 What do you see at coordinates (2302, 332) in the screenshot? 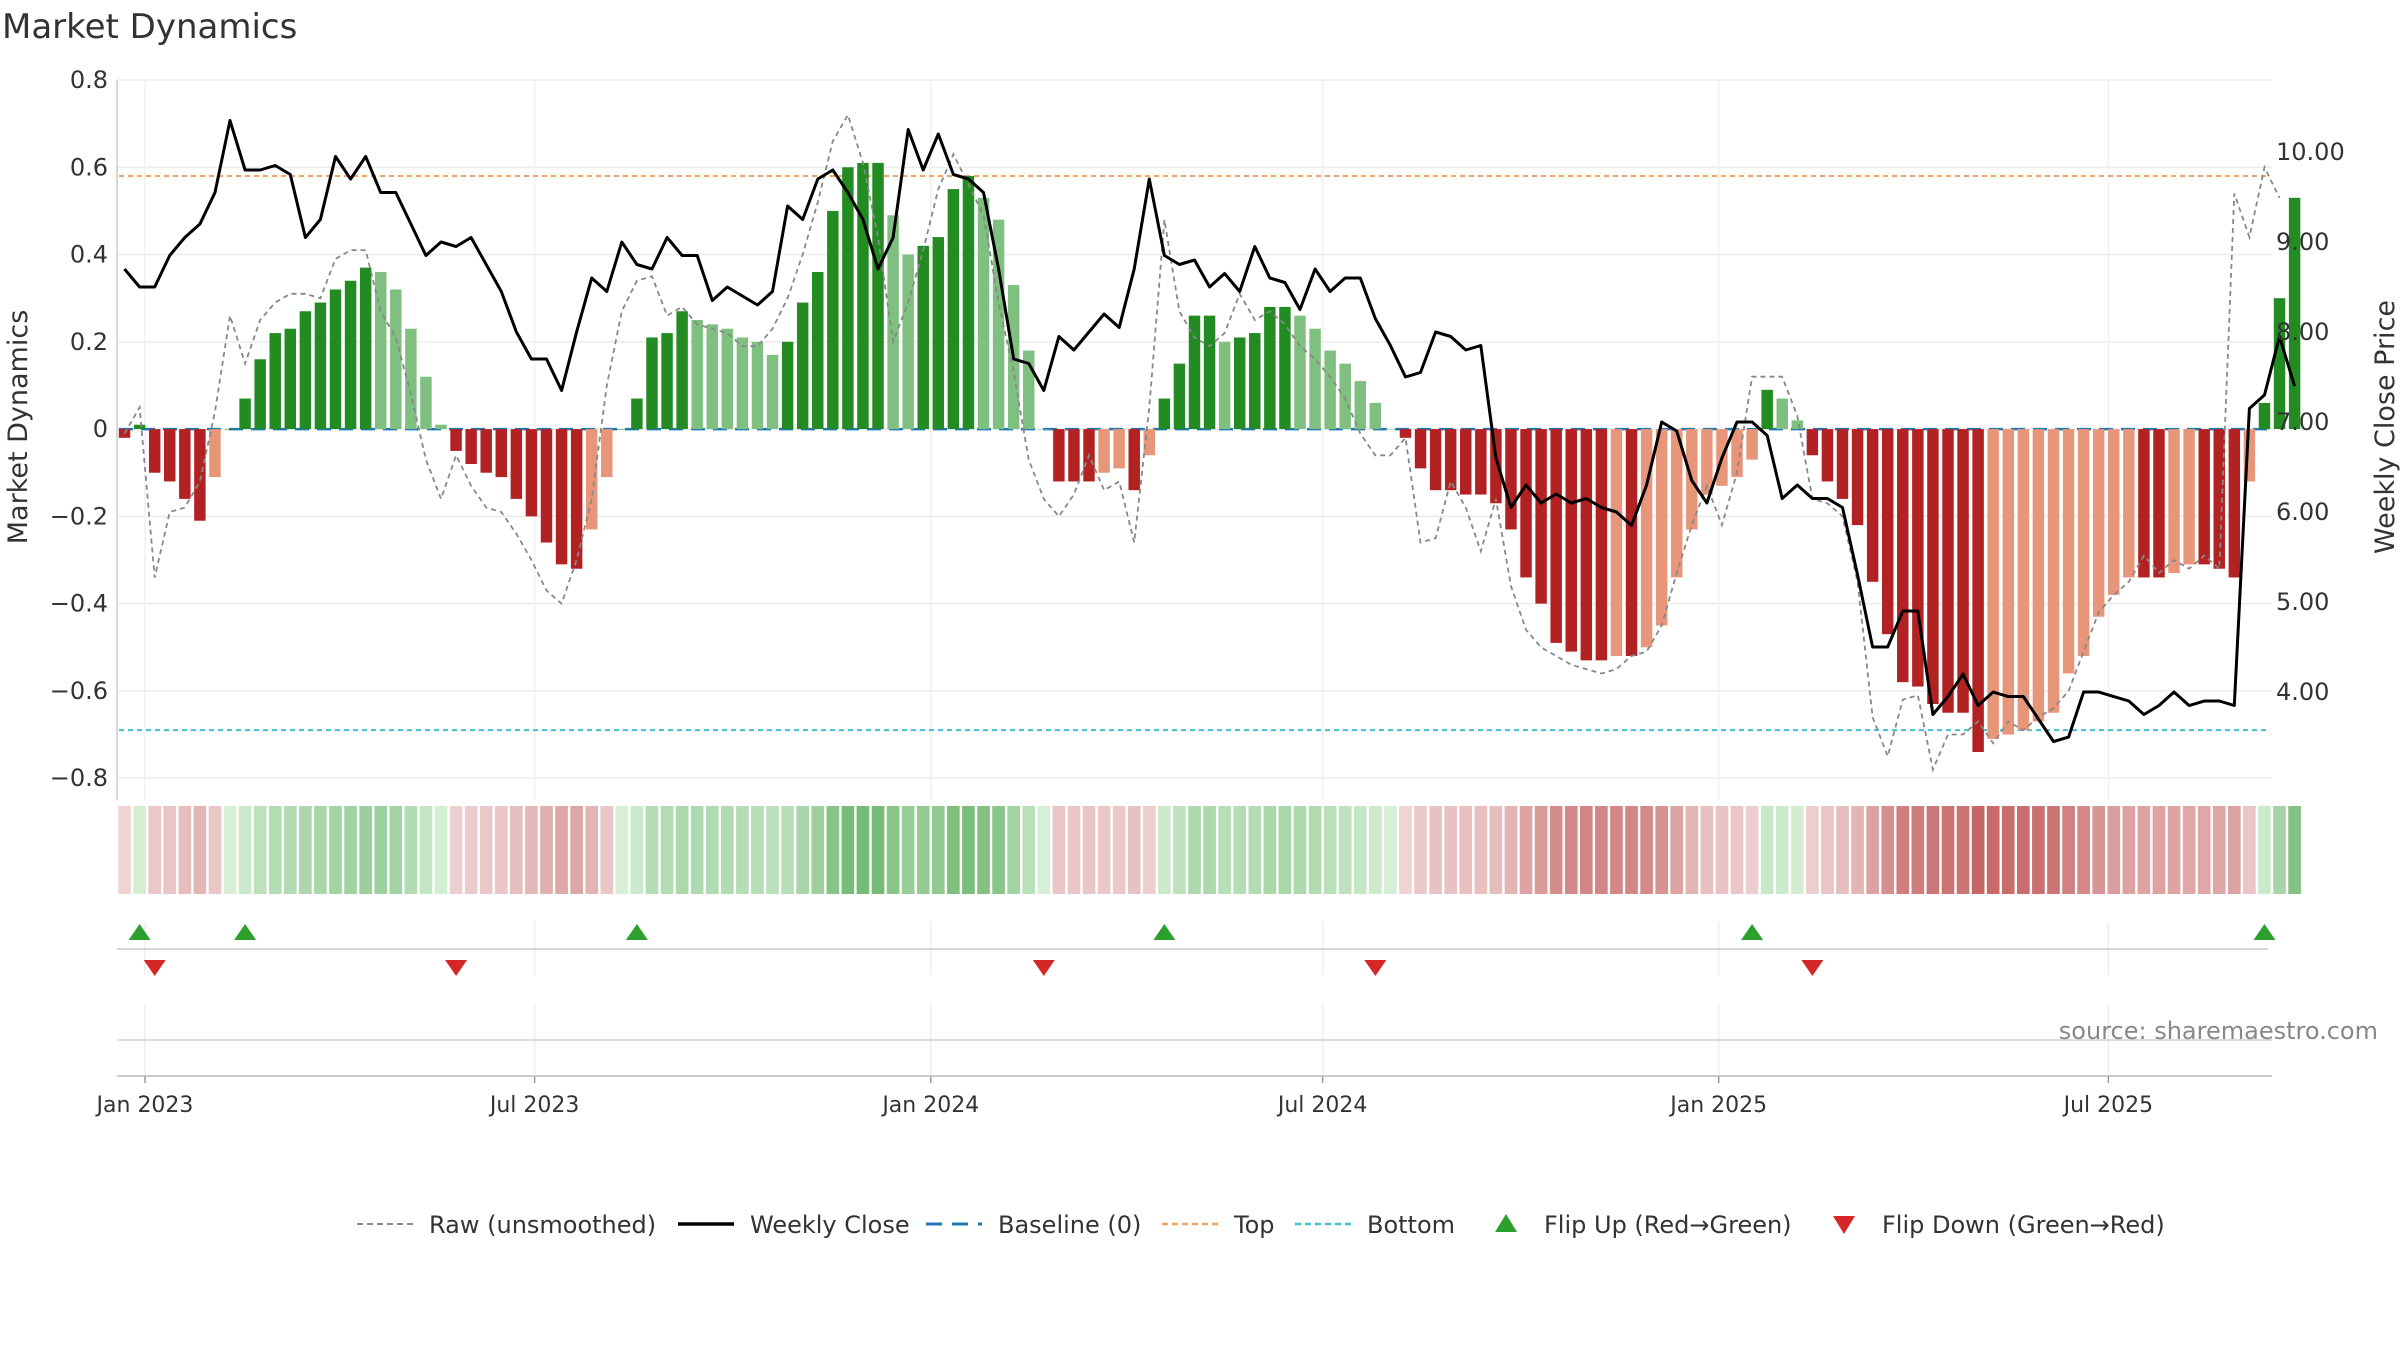
I see `y2-tick-label: 8.00` at bounding box center [2302, 332].